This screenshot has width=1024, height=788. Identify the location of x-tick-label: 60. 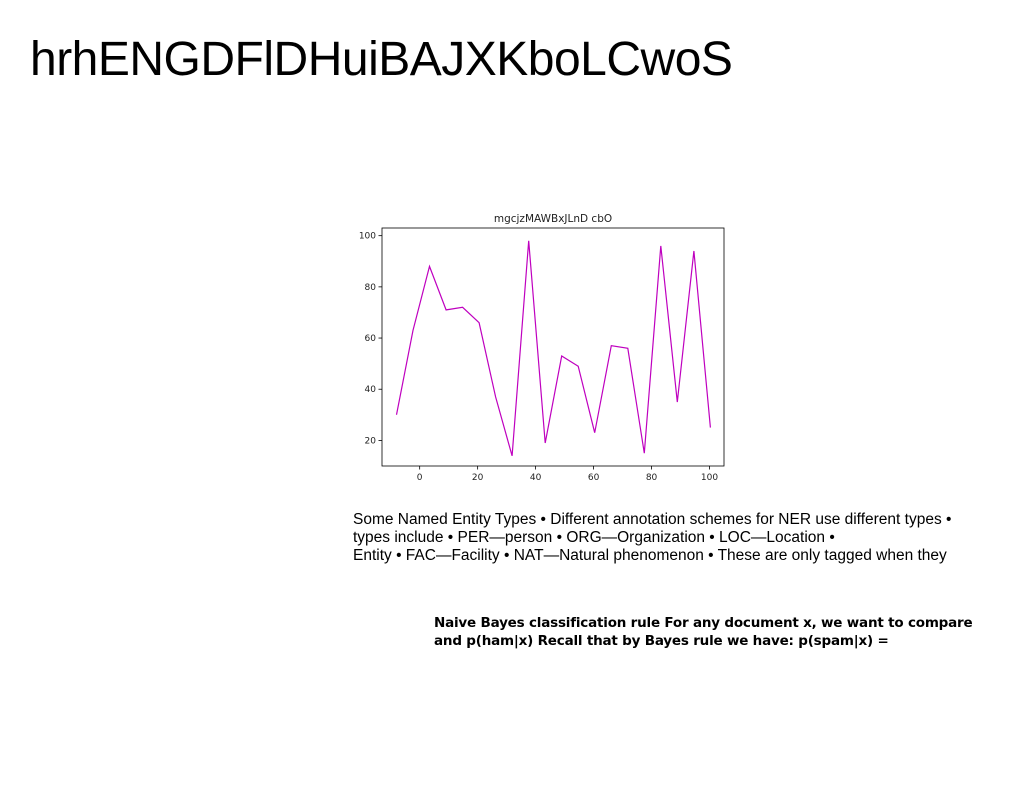
(594, 478).